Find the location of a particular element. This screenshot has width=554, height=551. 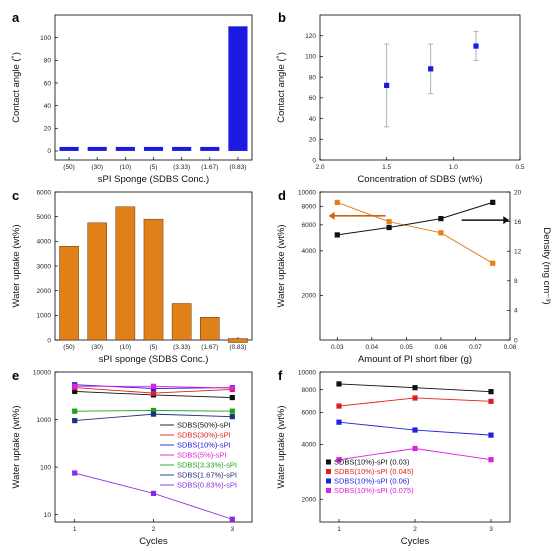

panel-a-plot-frame is located at coordinates (153, 87).